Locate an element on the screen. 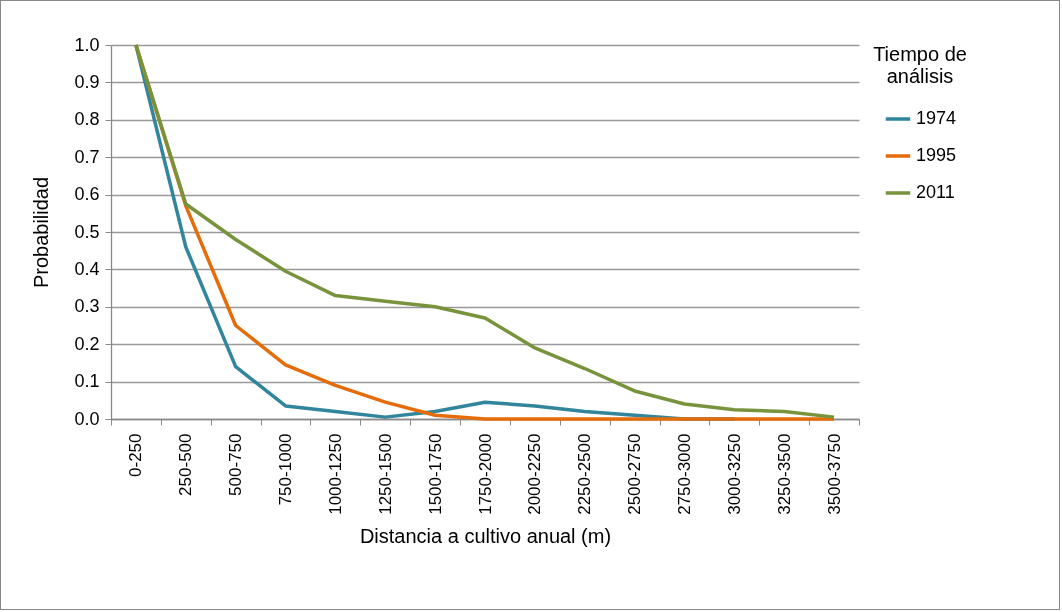 The image size is (1062, 612). x-tick-label: 3500-3750 is located at coordinates (834, 474).